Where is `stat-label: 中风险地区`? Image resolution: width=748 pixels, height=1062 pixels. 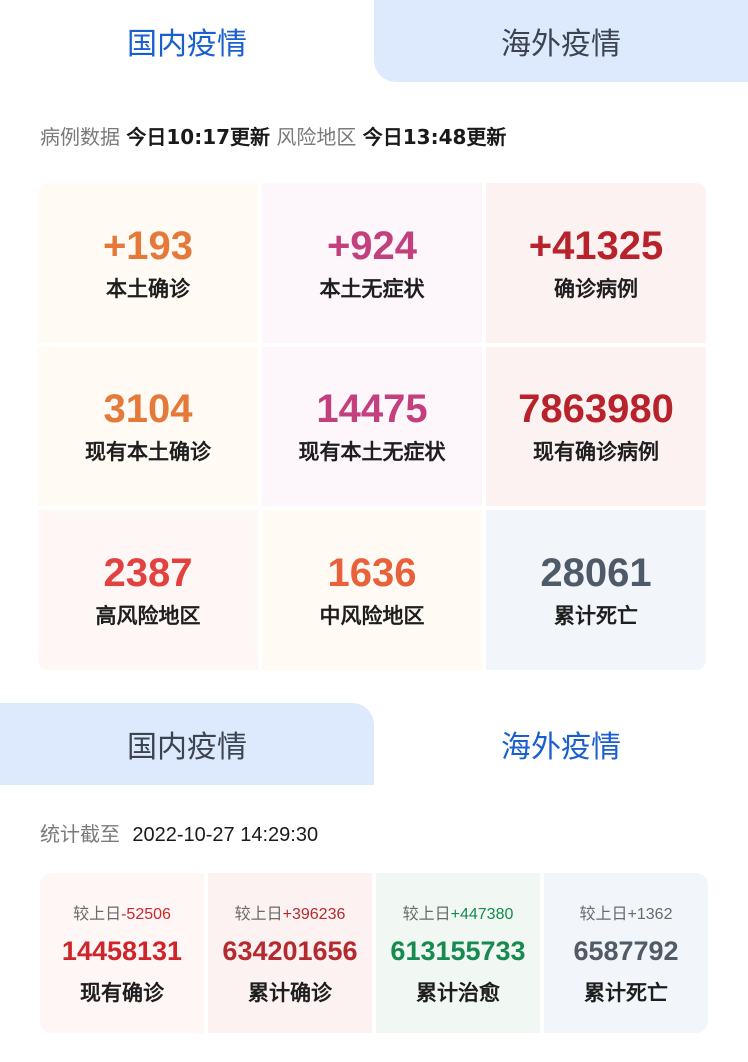 stat-label: 中风险地区 is located at coordinates (372, 616).